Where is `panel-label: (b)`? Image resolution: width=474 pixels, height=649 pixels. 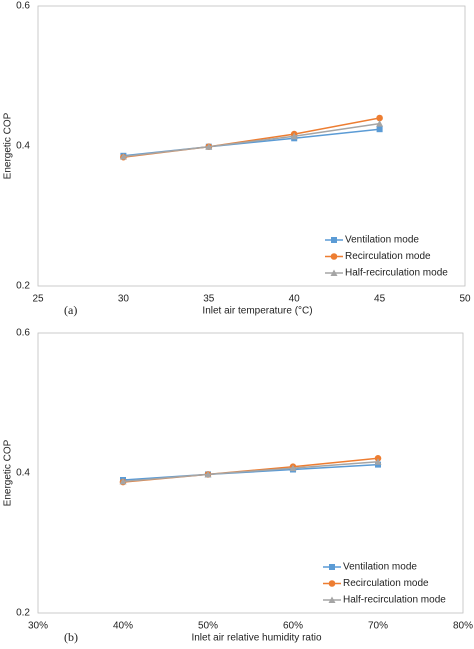 panel-label: (b) is located at coordinates (71, 637).